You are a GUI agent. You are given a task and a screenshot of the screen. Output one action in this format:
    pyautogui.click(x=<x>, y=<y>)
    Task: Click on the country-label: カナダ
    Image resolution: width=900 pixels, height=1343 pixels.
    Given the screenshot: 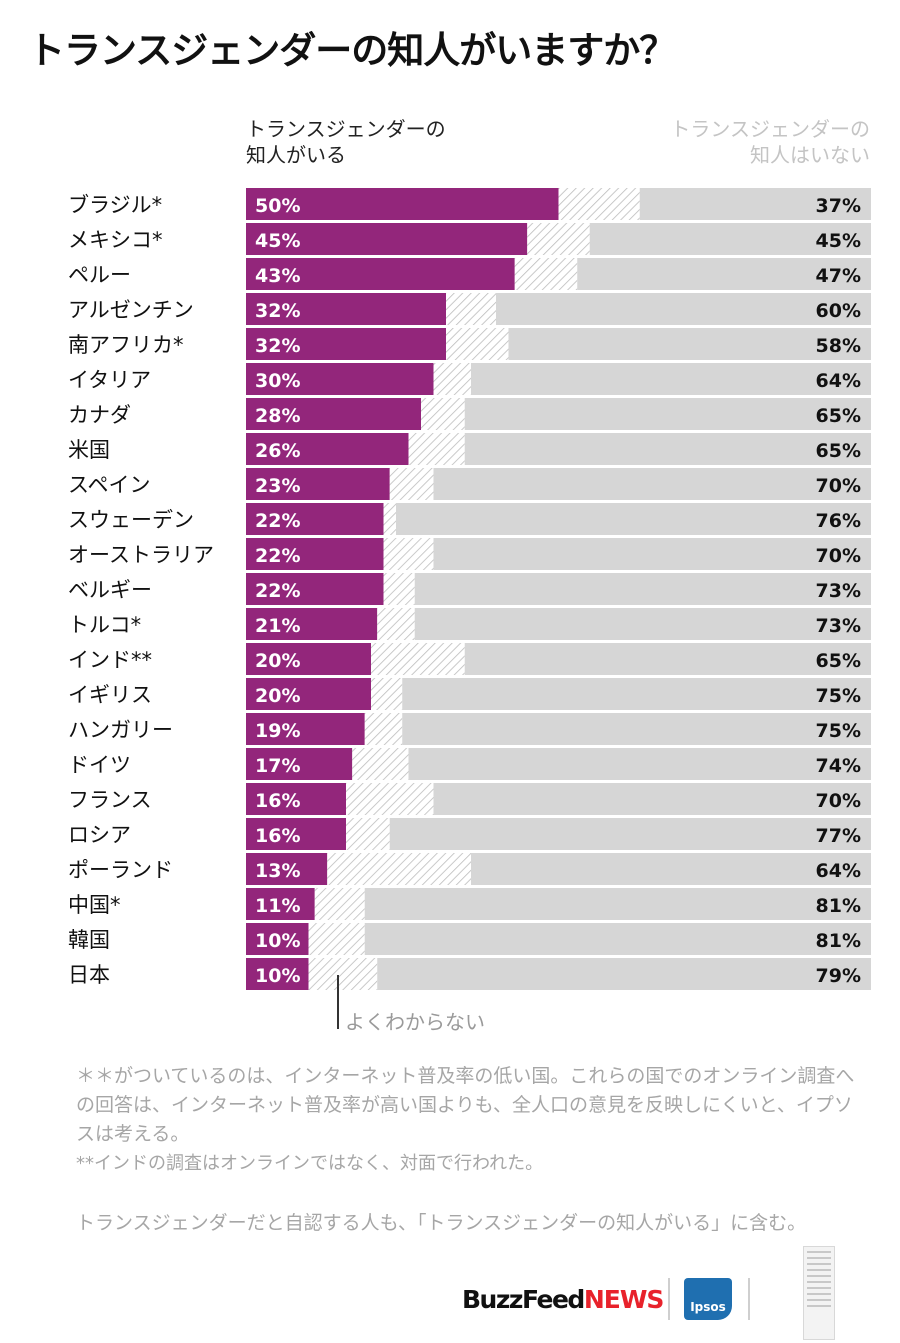 What is the action you would take?
    pyautogui.click(x=99, y=415)
    